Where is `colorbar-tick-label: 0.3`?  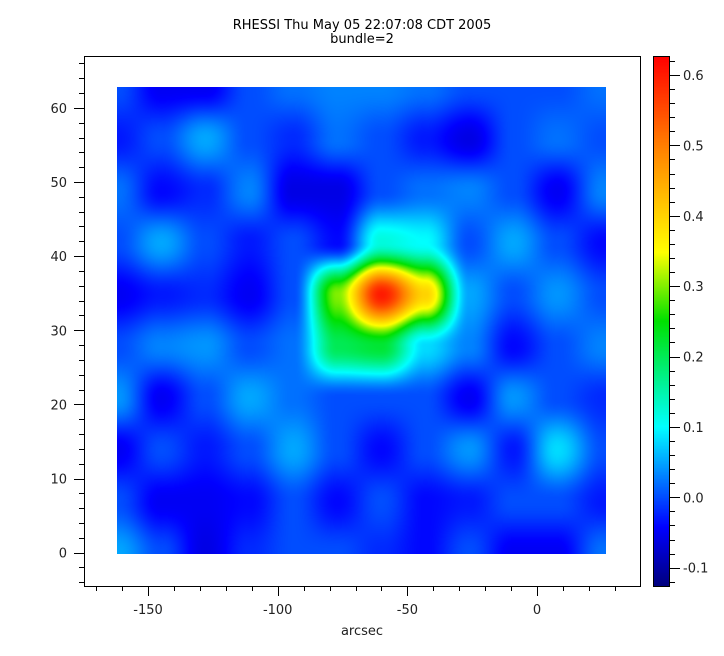 colorbar-tick-label: 0.3 is located at coordinates (693, 287).